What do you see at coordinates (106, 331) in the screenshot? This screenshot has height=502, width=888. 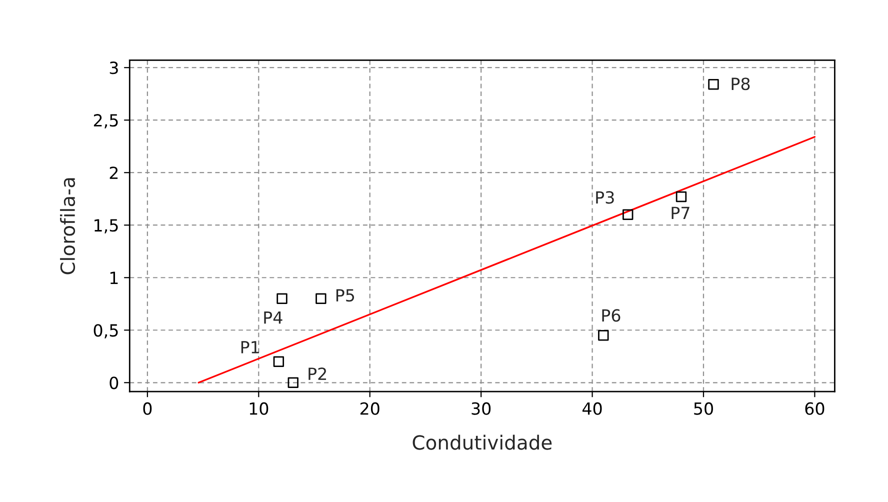 I see `y-tick-label: 0,5` at bounding box center [106, 331].